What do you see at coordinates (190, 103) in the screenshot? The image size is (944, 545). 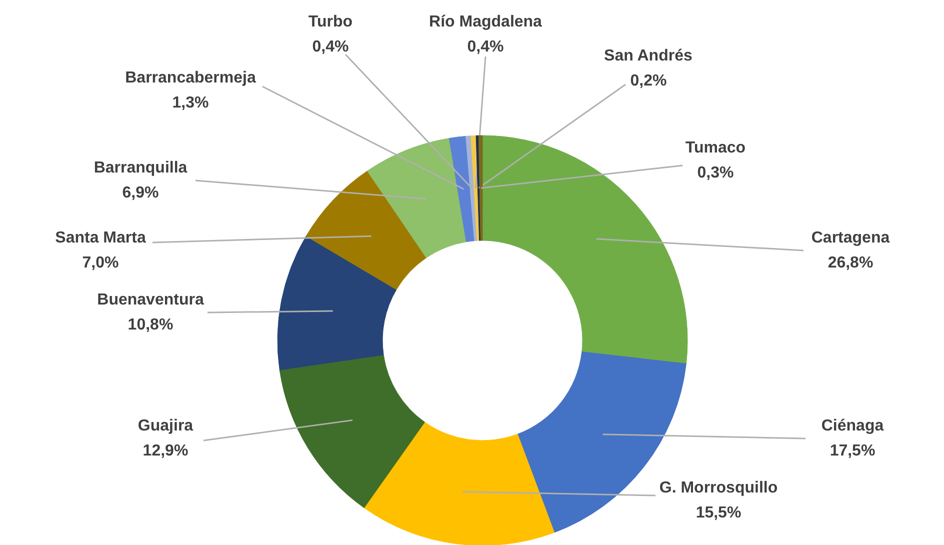 I see `data-label: 1,3%` at bounding box center [190, 103].